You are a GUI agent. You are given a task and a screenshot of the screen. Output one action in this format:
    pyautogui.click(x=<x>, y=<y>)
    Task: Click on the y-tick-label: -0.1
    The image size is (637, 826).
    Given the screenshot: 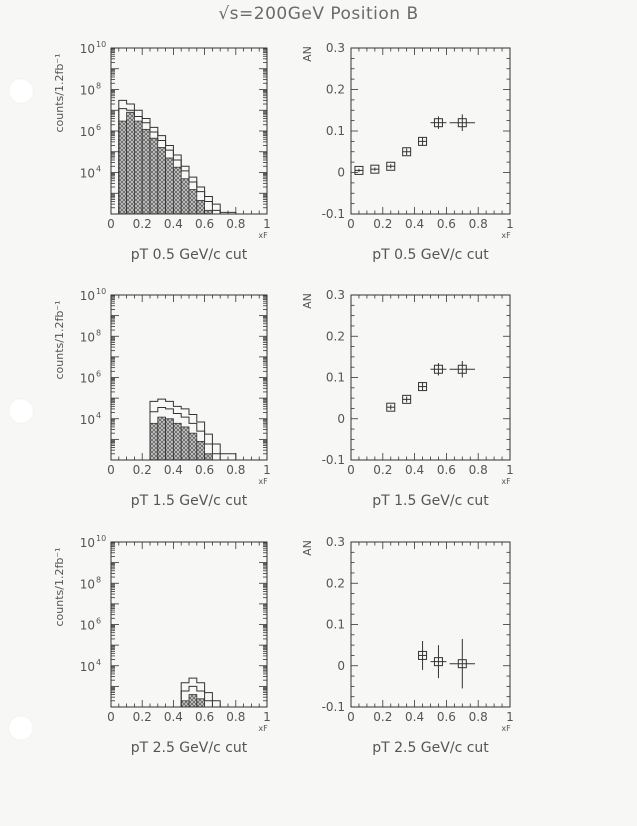 What is the action you would take?
    pyautogui.click(x=333, y=707)
    